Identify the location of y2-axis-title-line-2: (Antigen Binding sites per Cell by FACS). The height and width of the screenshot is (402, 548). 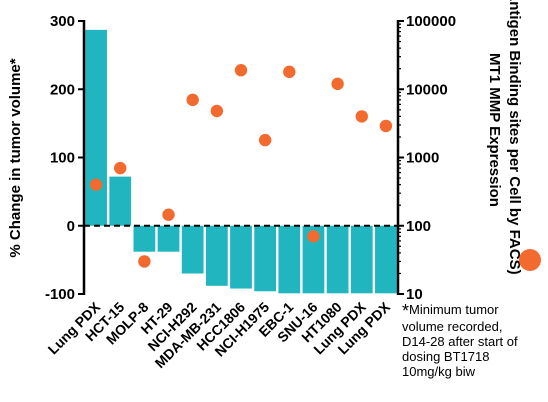
(514, 137).